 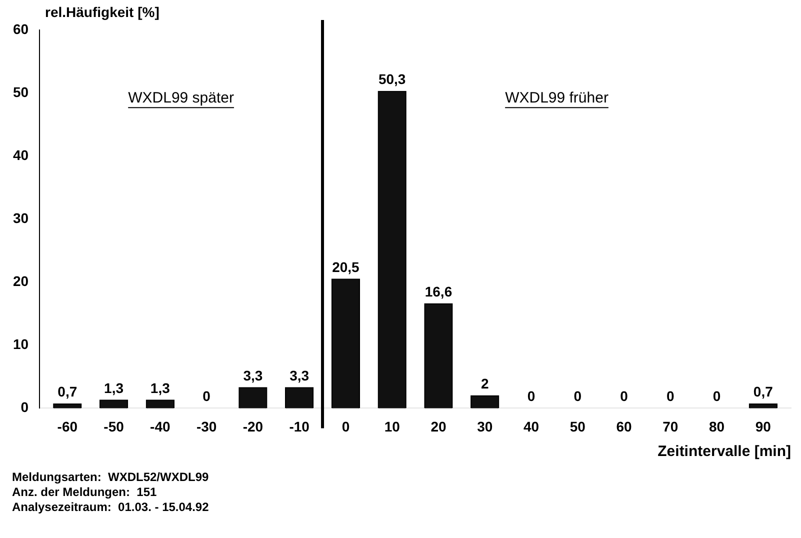 What do you see at coordinates (484, 383) in the screenshot?
I see `data-label: 2` at bounding box center [484, 383].